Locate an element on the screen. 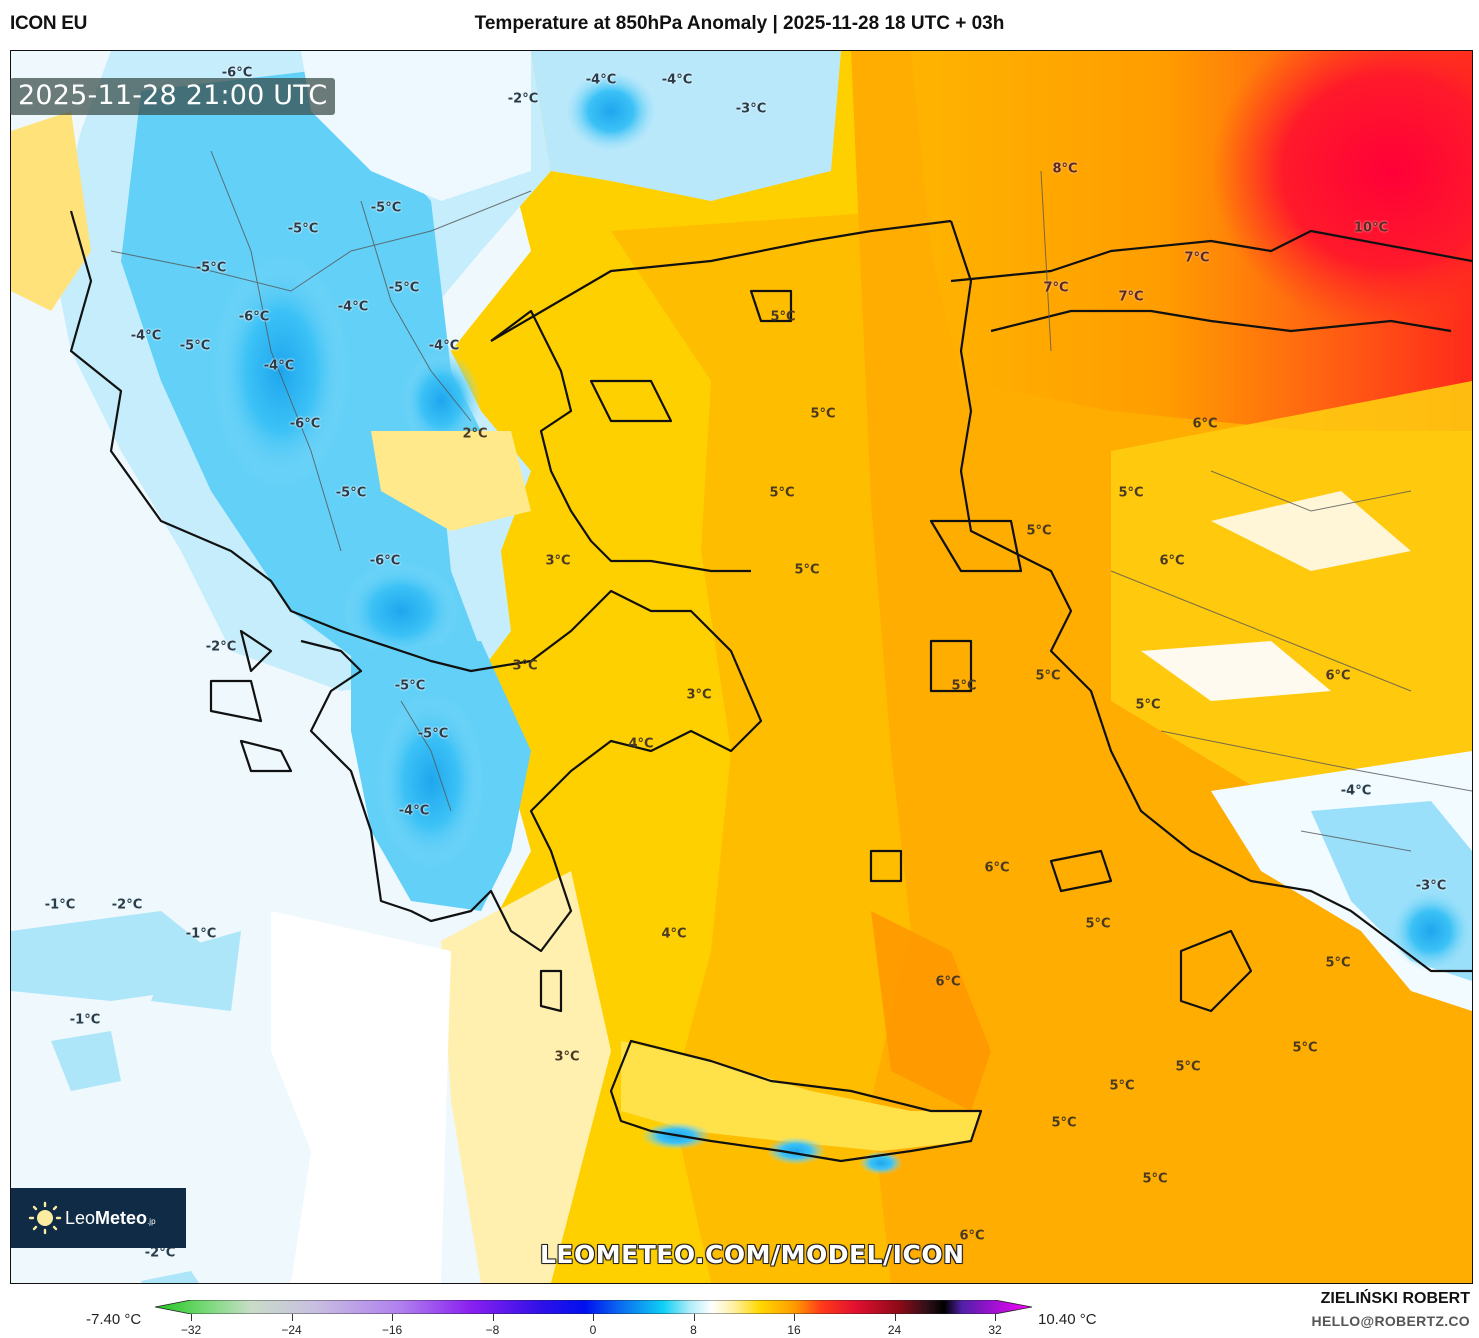 The width and height of the screenshot is (1479, 1338). logo-prefix: Leo is located at coordinates (80, 1217).